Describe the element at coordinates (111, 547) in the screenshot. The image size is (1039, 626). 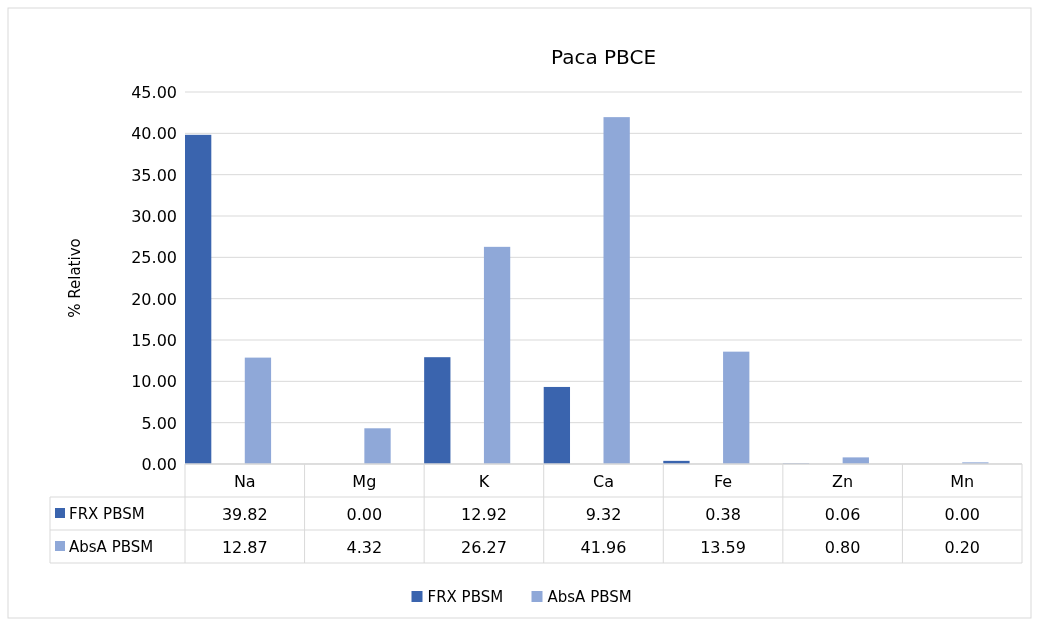
I see `legend-label: AbsA PBSM` at that location.